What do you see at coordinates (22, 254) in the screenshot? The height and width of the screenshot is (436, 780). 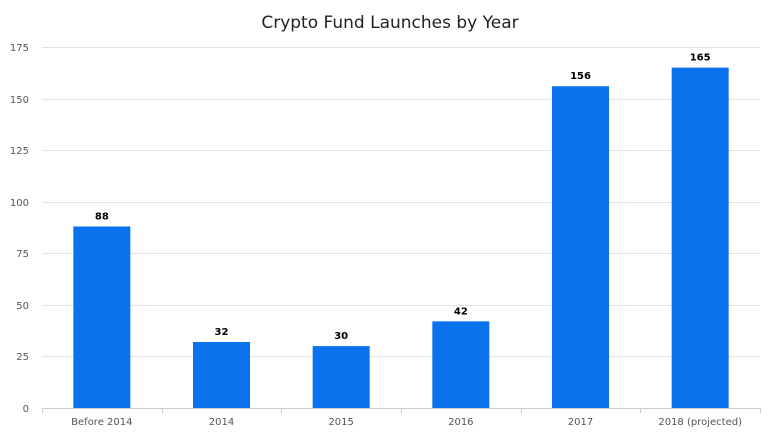 I see `y-tick-label: 75` at bounding box center [22, 254].